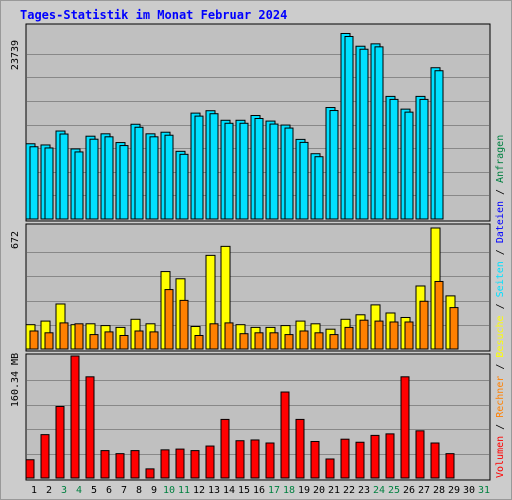  I want to click on day-label: 10, so click(169, 490).